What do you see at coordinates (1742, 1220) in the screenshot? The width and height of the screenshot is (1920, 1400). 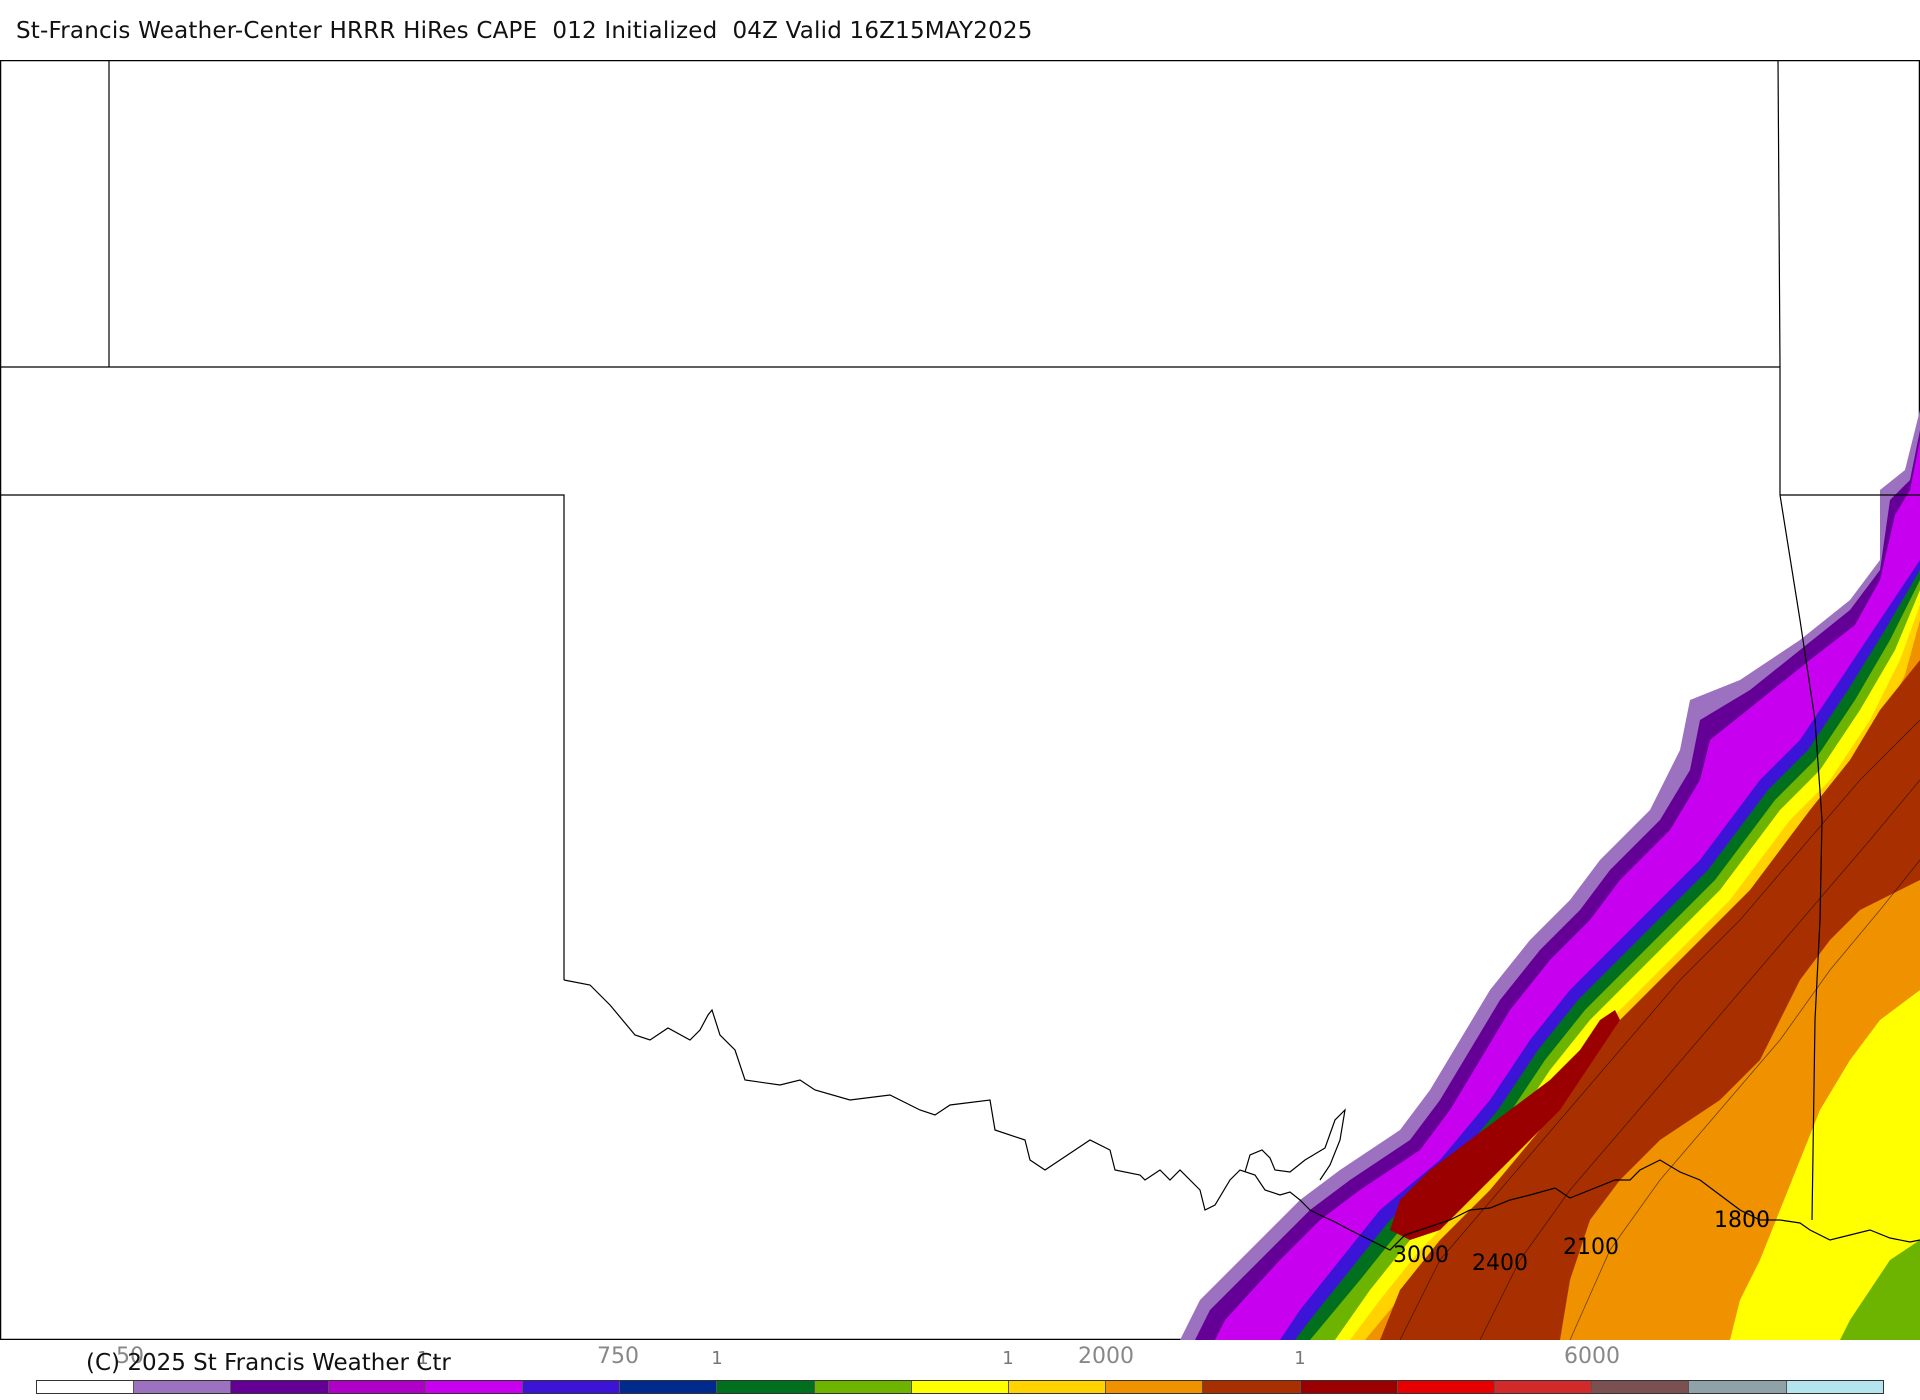 I see `contour-label: 1800` at bounding box center [1742, 1220].